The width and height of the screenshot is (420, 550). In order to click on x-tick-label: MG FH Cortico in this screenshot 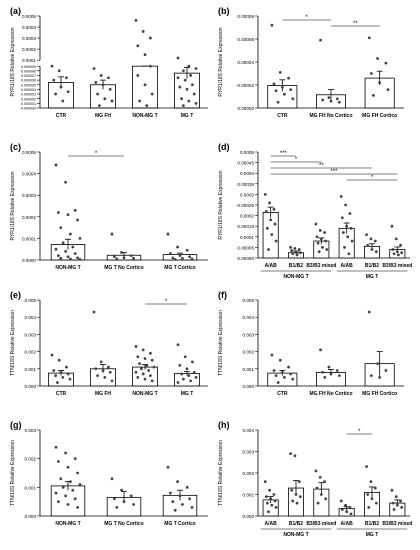, I will do `click(379, 394)`.